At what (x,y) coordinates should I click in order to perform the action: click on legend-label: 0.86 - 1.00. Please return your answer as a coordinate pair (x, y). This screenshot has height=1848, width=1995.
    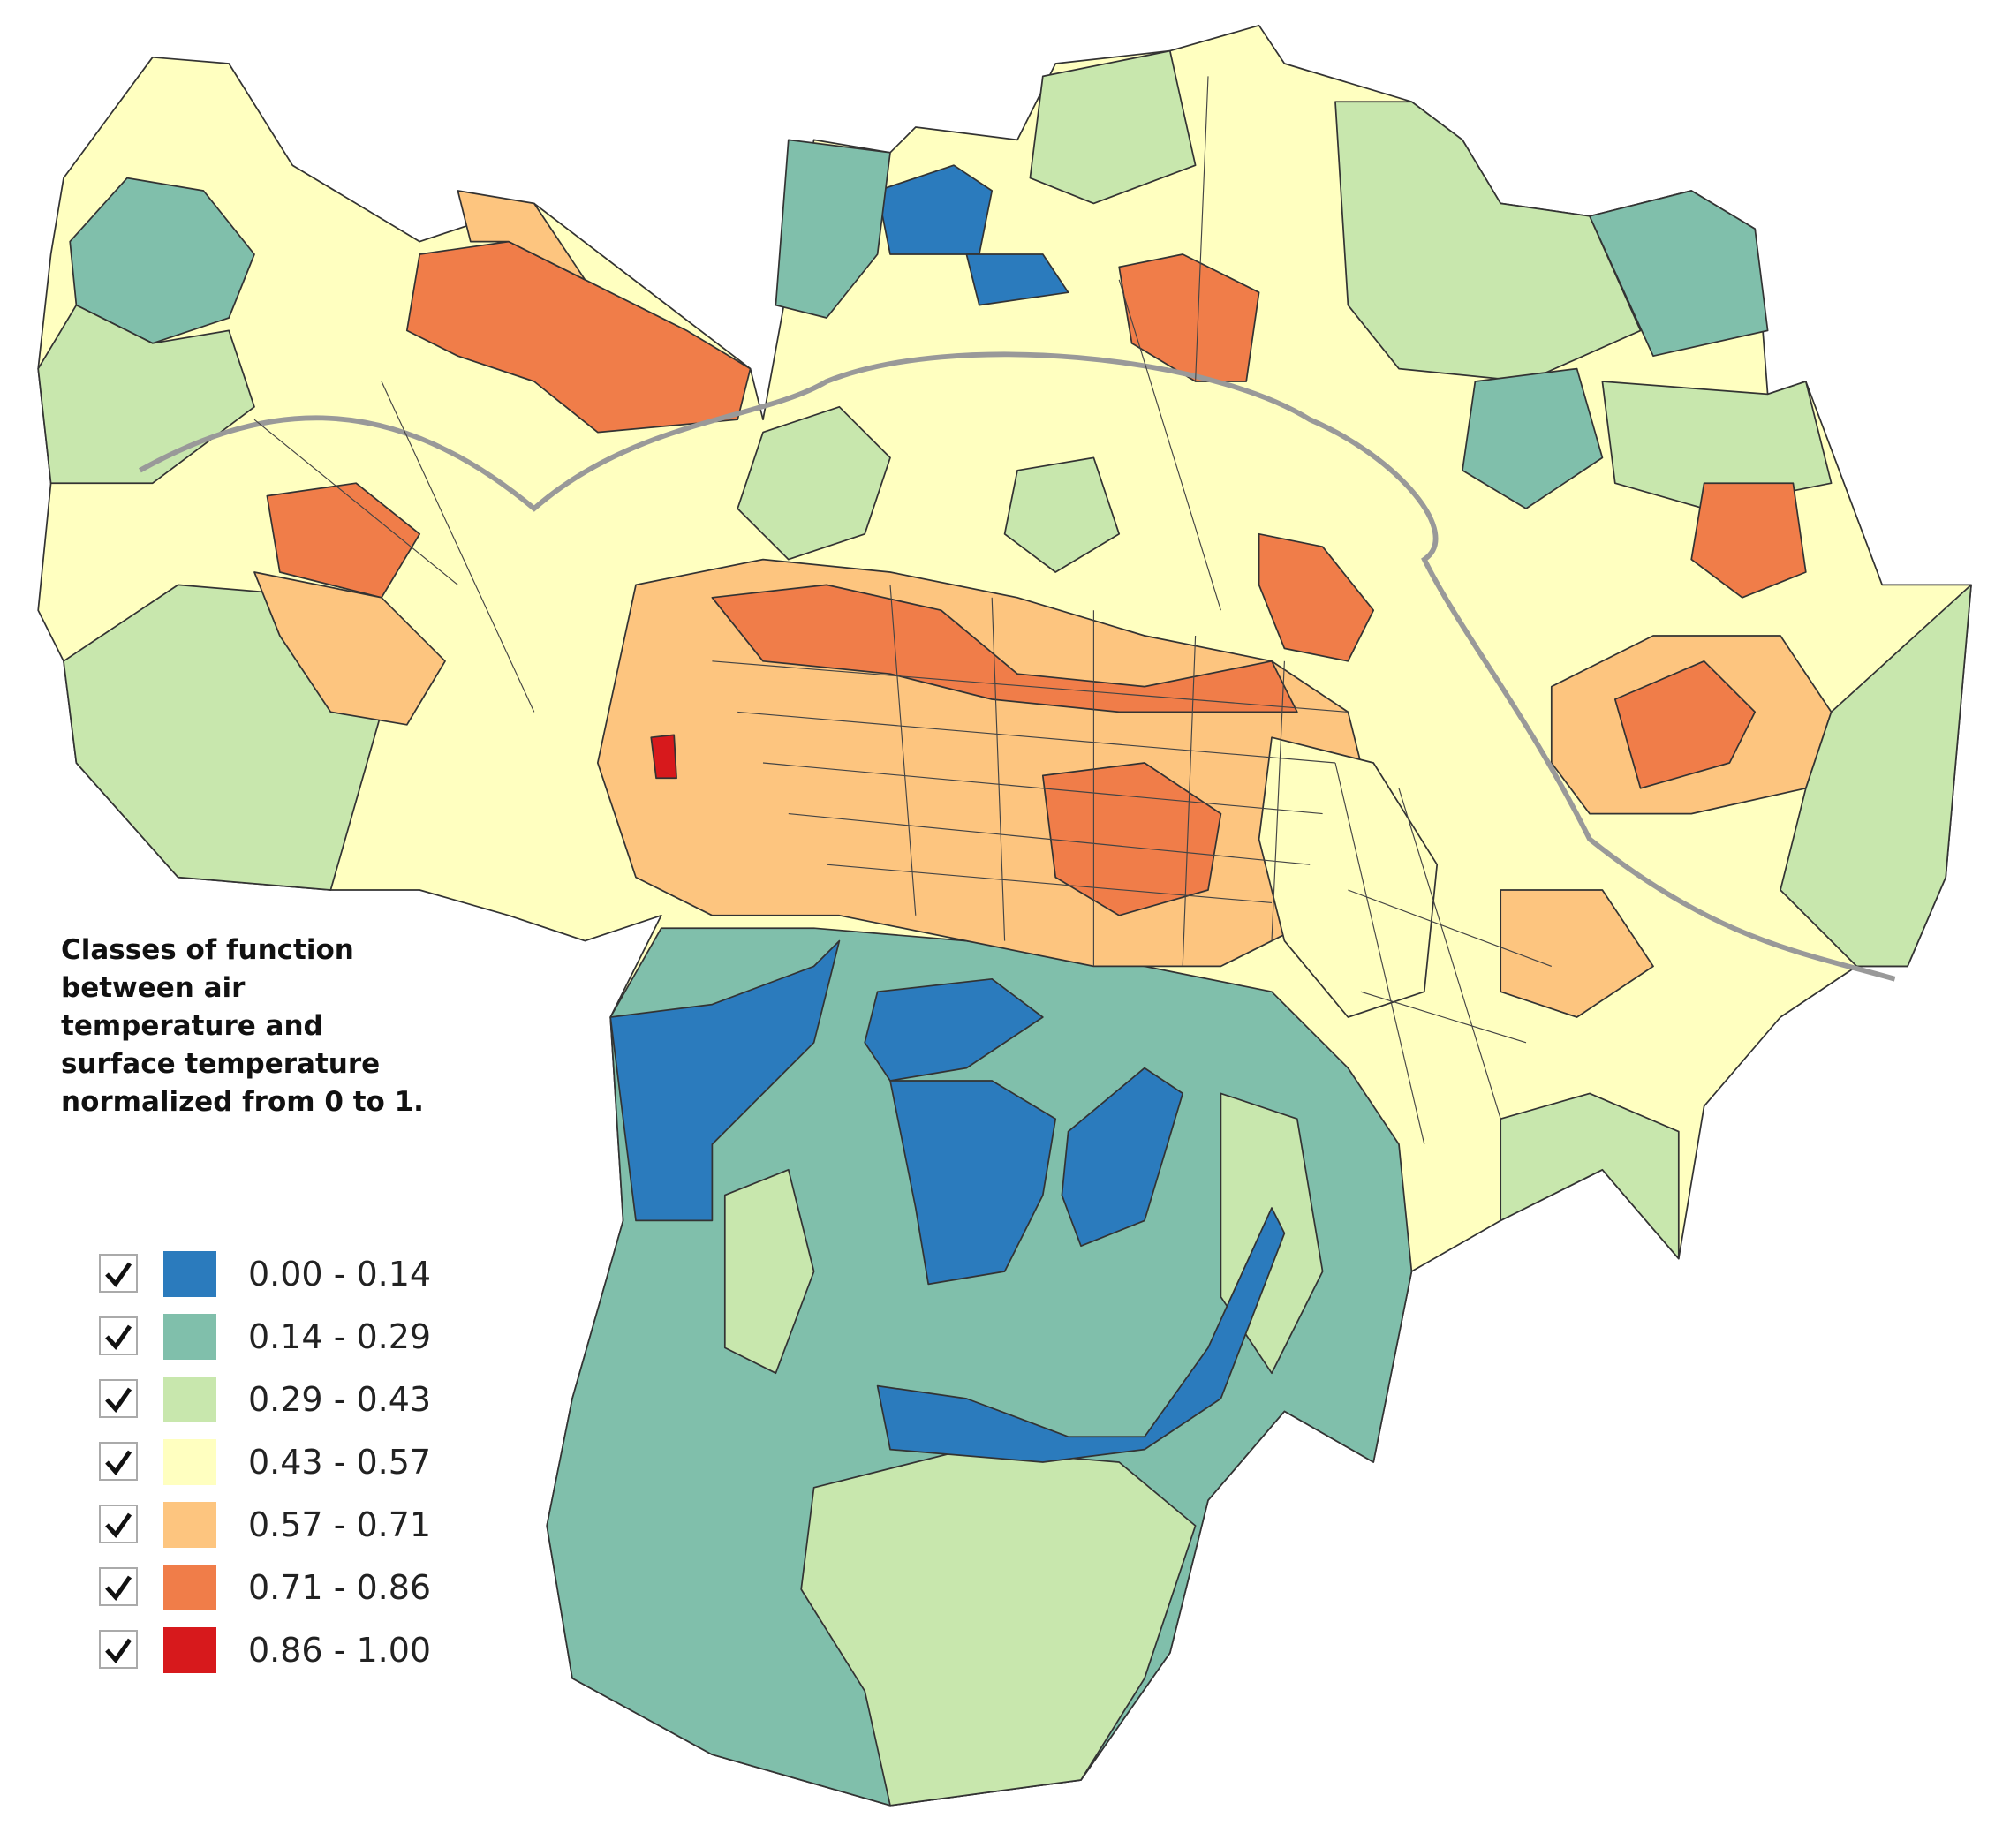
    Looking at the image, I should click on (339, 1650).